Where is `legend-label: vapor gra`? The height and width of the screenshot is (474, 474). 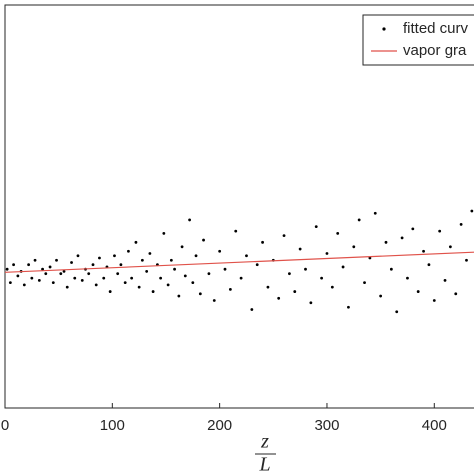 legend-label: vapor gra is located at coordinates (435, 50).